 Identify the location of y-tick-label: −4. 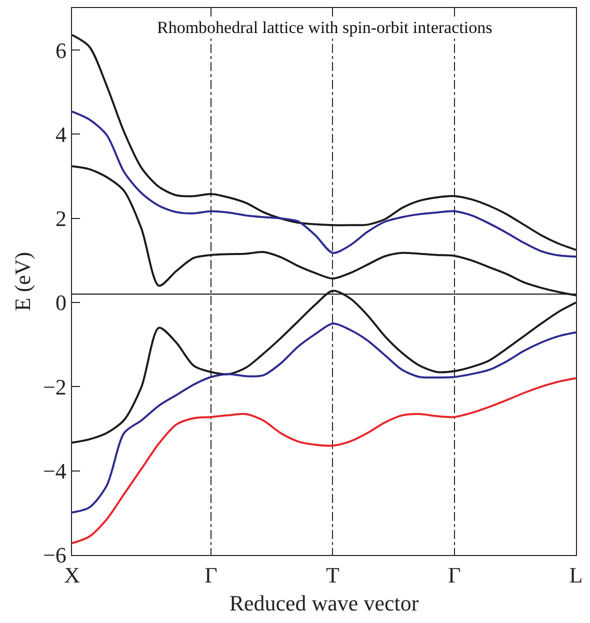
(54, 471).